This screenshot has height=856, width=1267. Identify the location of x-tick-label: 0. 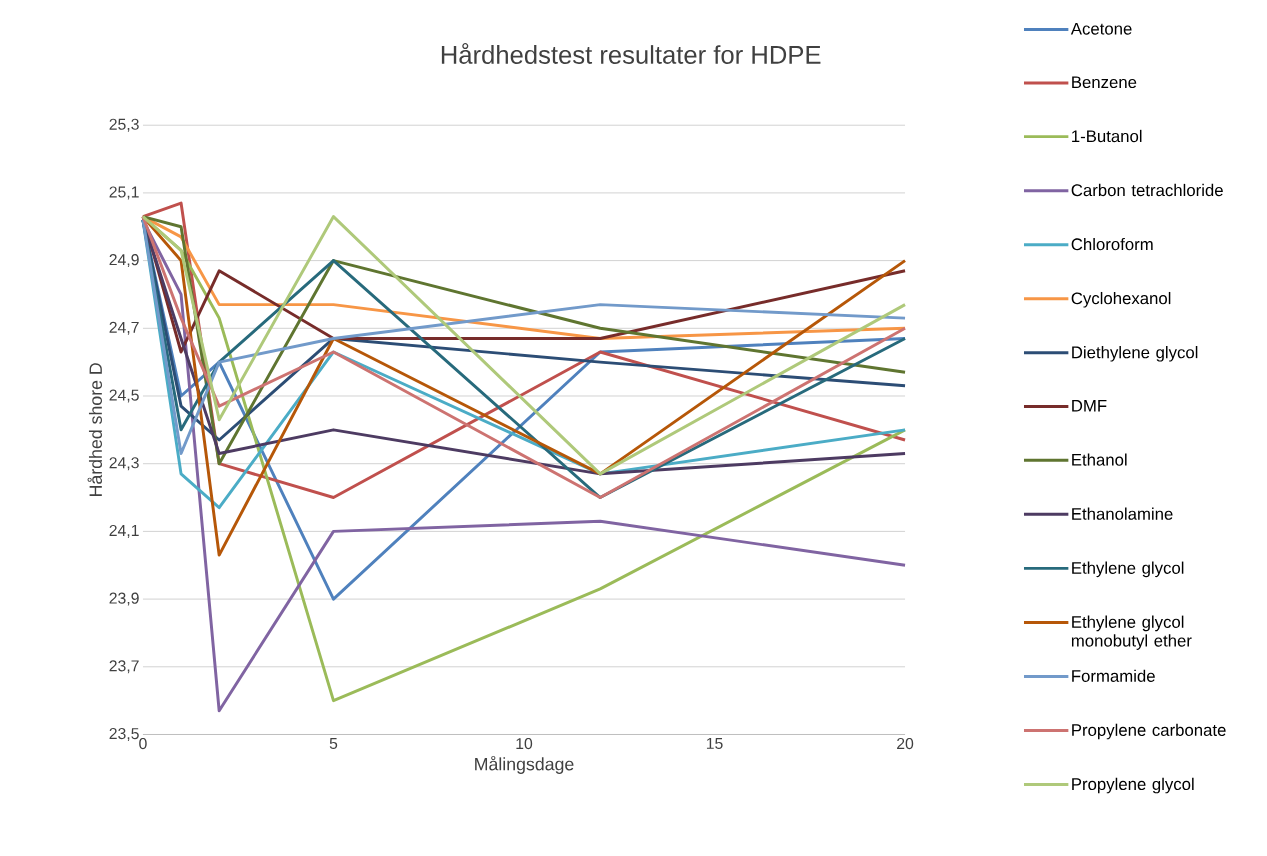
(143, 744).